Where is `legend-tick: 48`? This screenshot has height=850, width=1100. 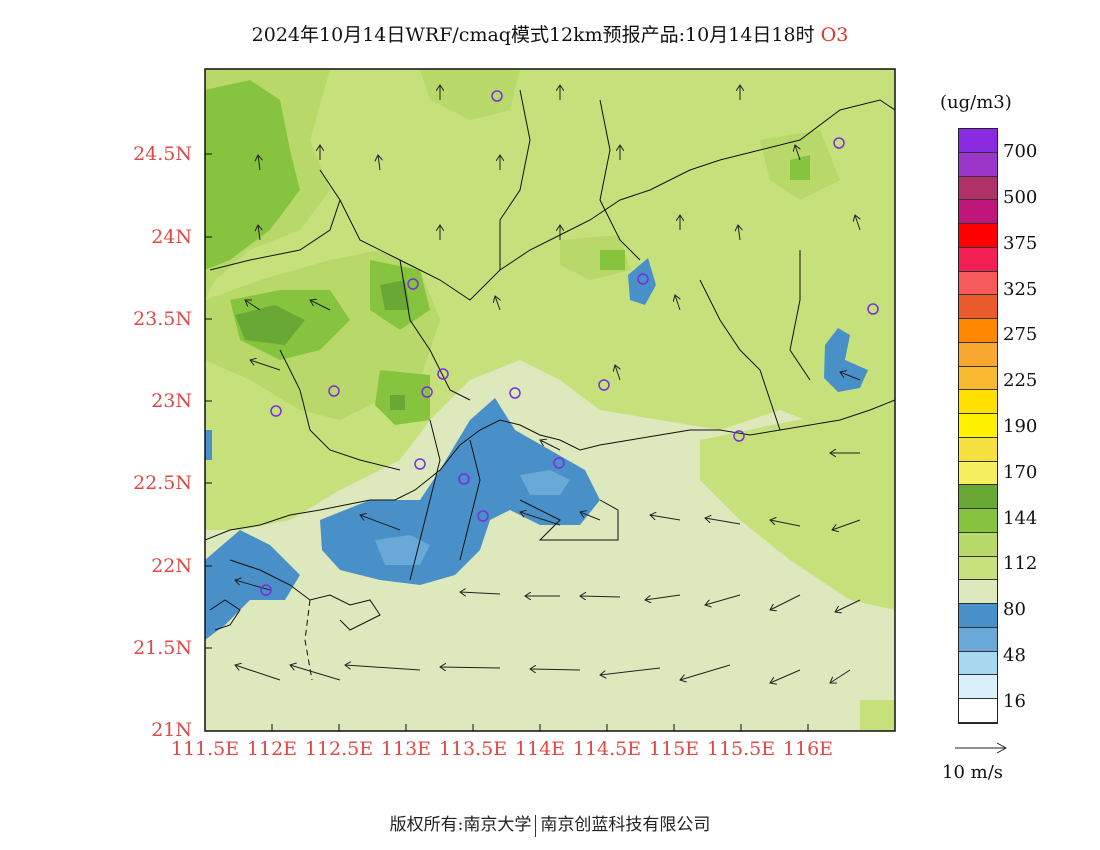
legend-tick: 48 is located at coordinates (1014, 655).